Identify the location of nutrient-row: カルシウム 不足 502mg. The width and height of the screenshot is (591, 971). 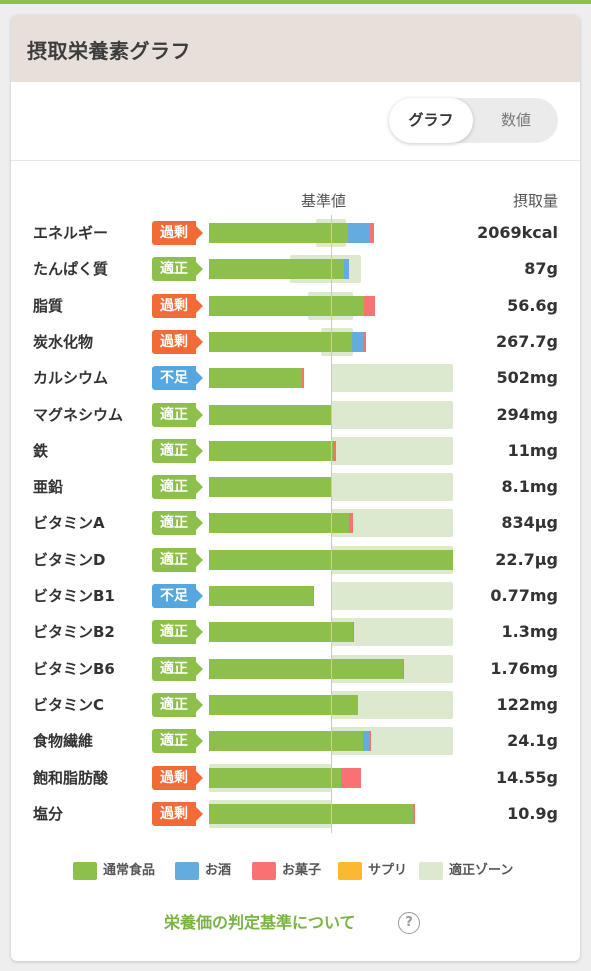
(295, 378).